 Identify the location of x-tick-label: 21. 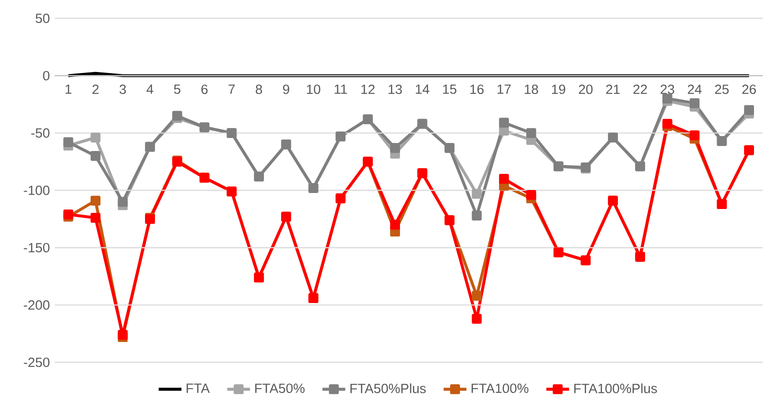
(613, 89).